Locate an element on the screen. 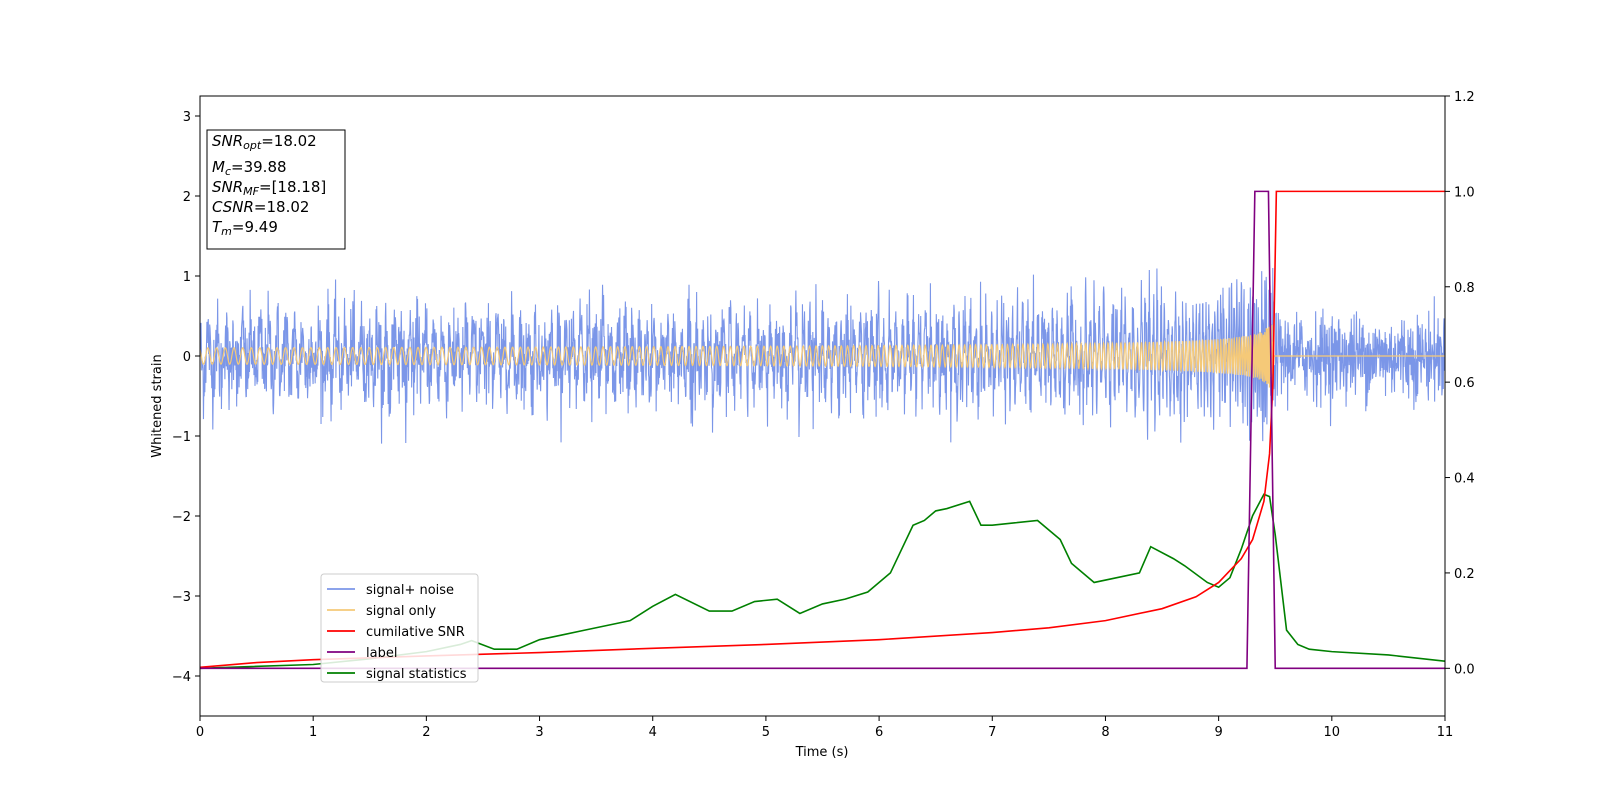 The image size is (1600, 800). y-axis-left: −4 −3 −2 −1 0 1 2 3 is located at coordinates (186, 397).